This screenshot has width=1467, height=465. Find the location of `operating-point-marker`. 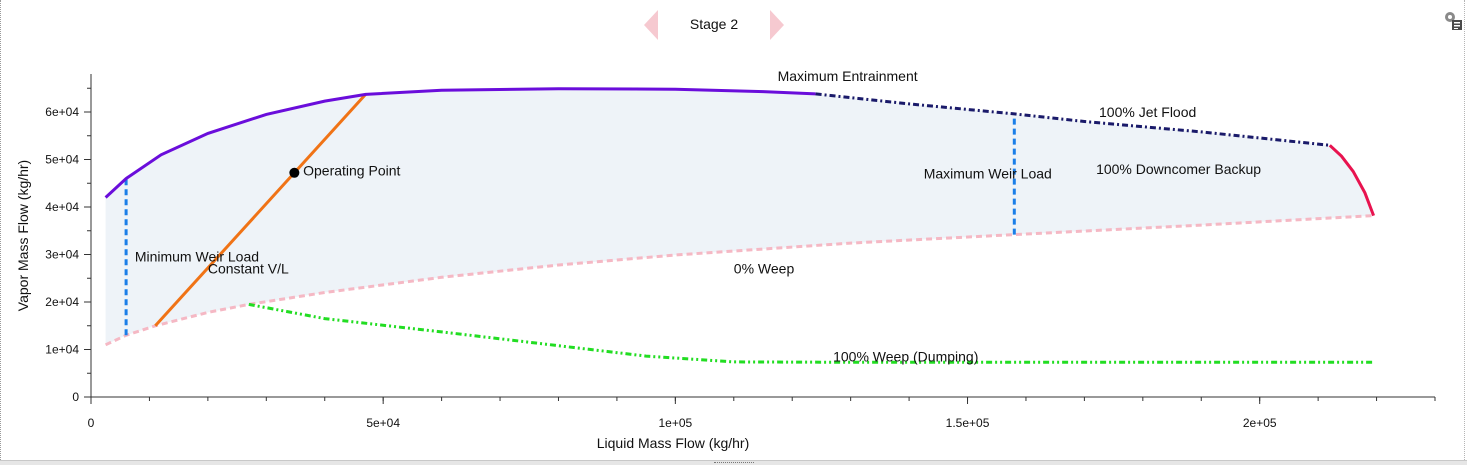

operating-point-marker is located at coordinates (294, 172).